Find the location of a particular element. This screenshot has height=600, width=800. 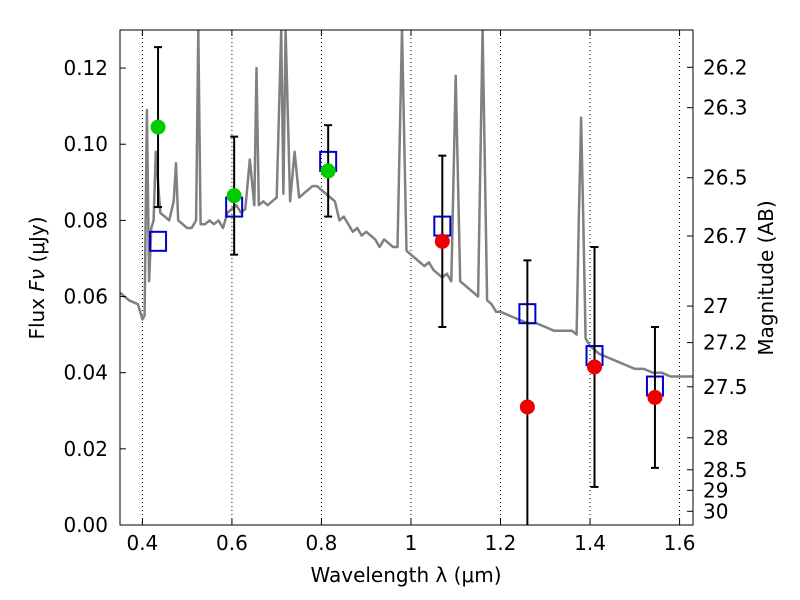

y-tick-label: 0.02 is located at coordinates (85, 449).